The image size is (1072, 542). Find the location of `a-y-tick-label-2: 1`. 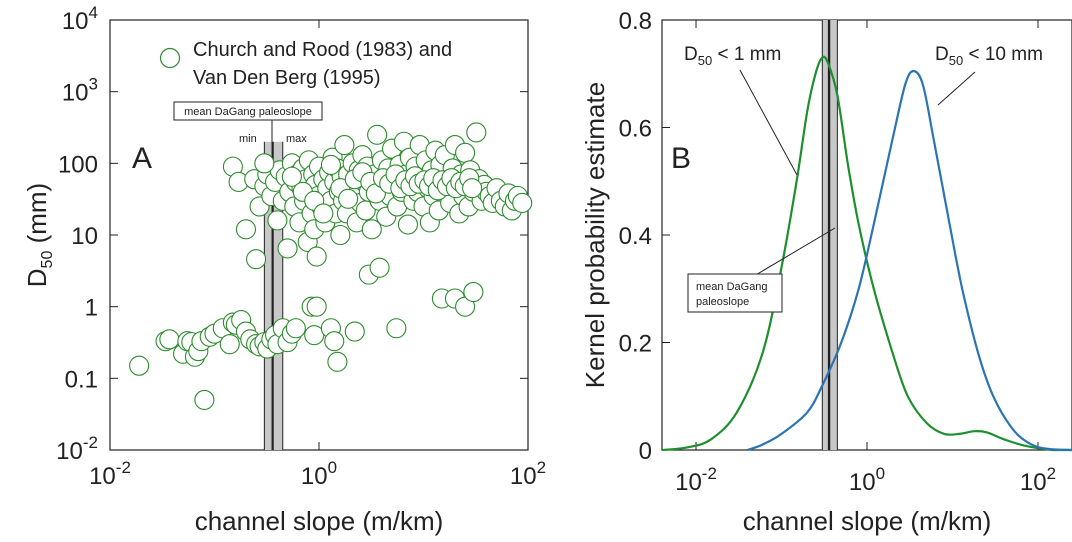

a-y-tick-label-2: 1 is located at coordinates (91, 308).